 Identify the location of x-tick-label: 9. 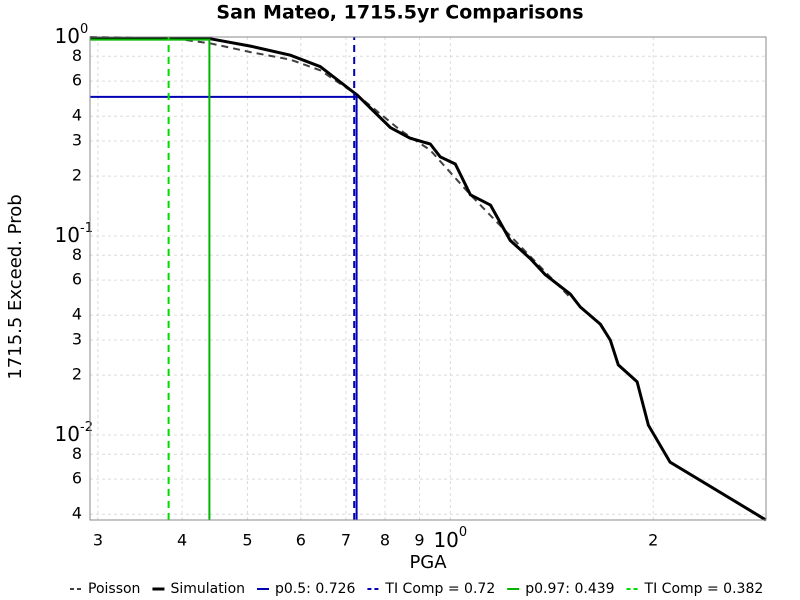
(419, 540).